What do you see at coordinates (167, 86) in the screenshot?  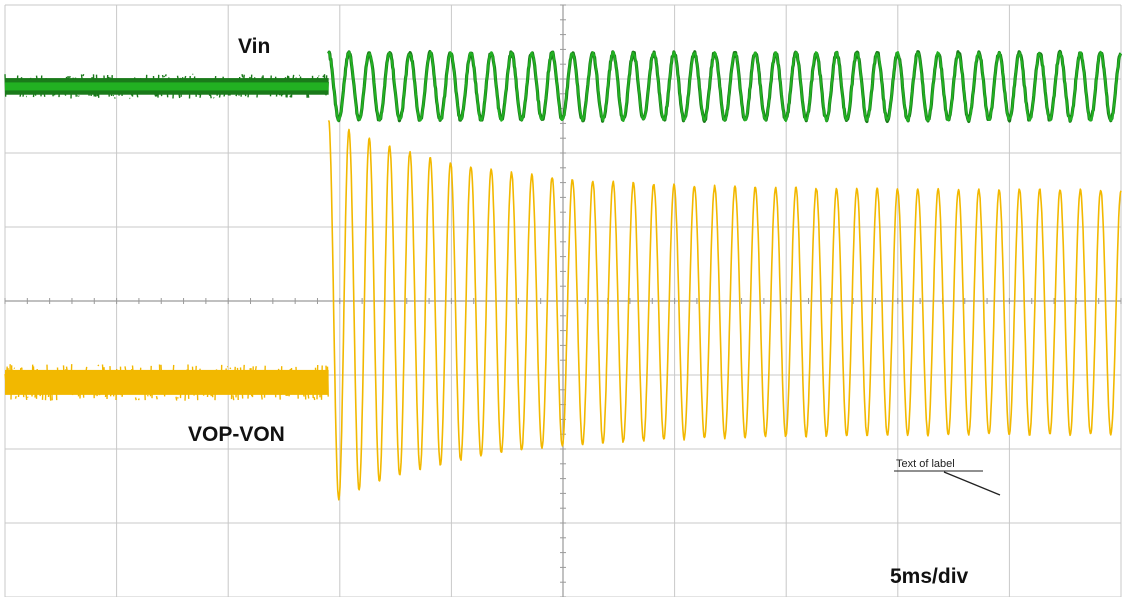 I see `vin-trace-core` at bounding box center [167, 86].